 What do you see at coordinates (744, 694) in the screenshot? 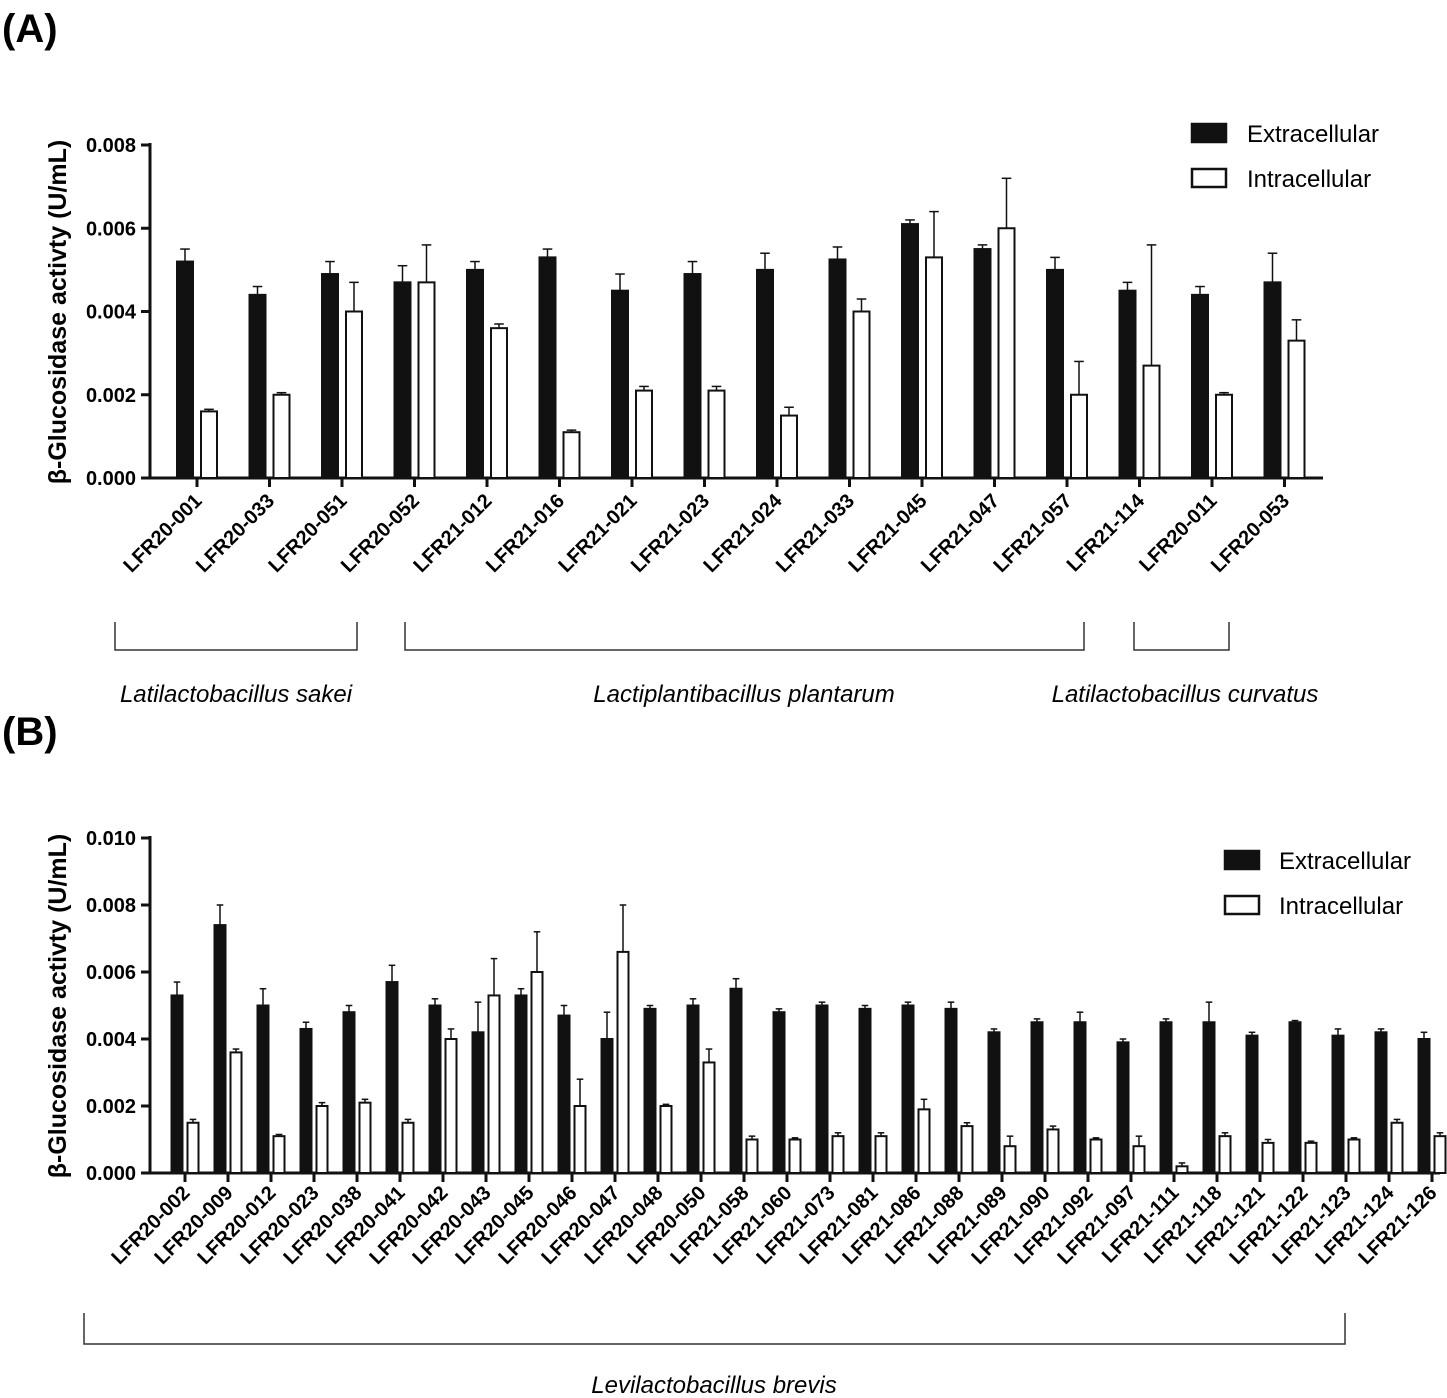
I see `species-label: Lactiplantibacillus plantarum` at bounding box center [744, 694].